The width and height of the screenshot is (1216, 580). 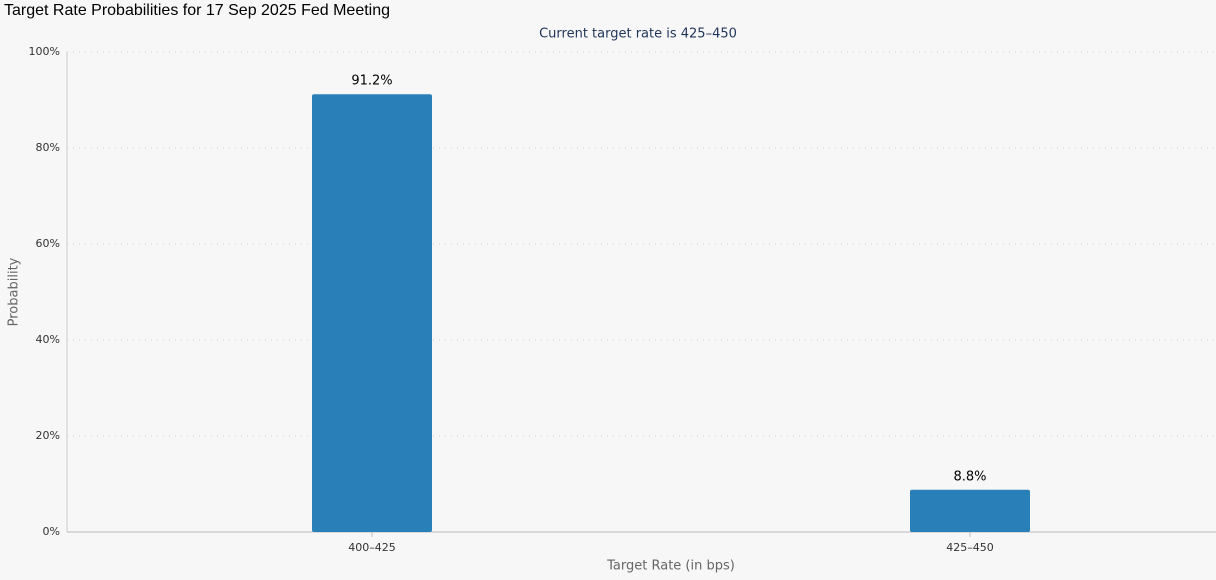 What do you see at coordinates (48, 147) in the screenshot?
I see `y-tick-label: 80%` at bounding box center [48, 147].